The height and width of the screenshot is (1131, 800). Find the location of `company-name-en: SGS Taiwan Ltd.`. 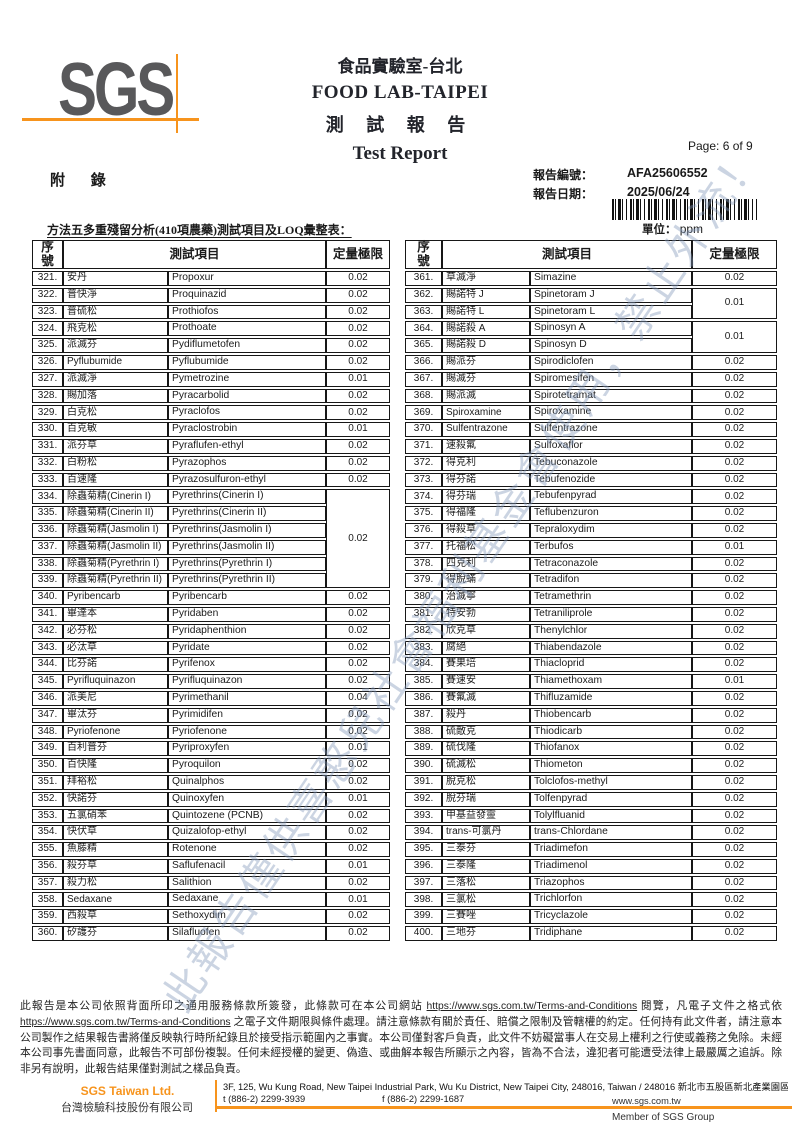

company-name-en: SGS Taiwan Ltd. is located at coordinates (127, 1091).